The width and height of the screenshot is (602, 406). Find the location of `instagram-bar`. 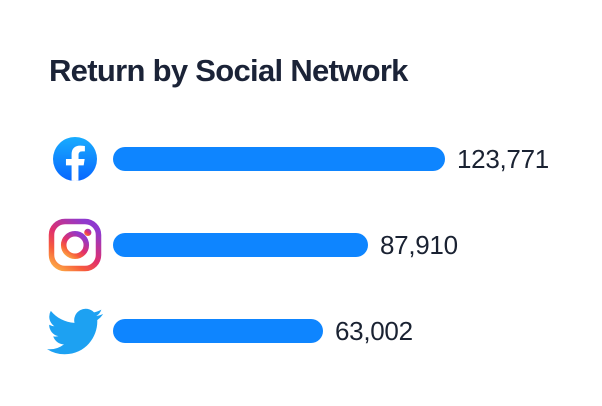

instagram-bar is located at coordinates (240, 245).